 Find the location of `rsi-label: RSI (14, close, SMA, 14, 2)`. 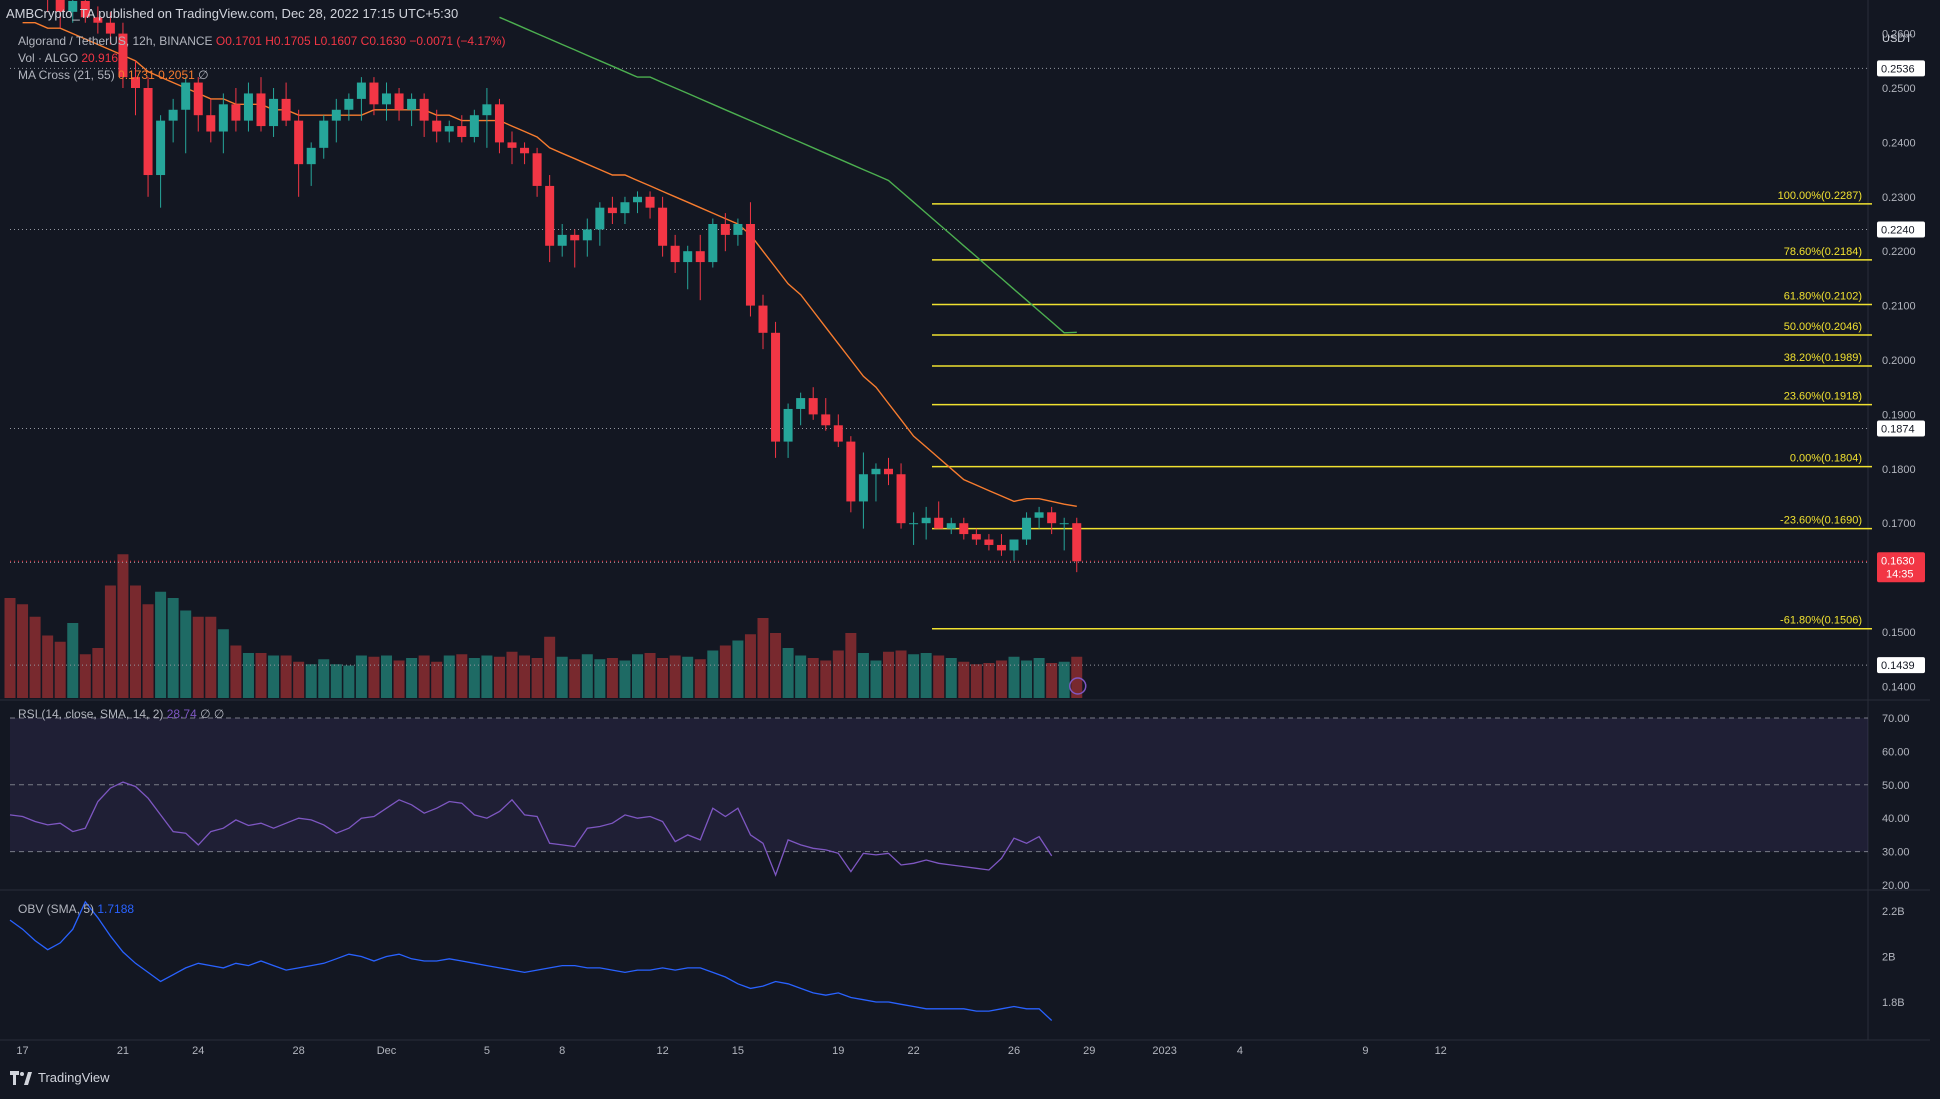

rsi-label: RSI (14, close, SMA, 14, 2) is located at coordinates (91, 714).